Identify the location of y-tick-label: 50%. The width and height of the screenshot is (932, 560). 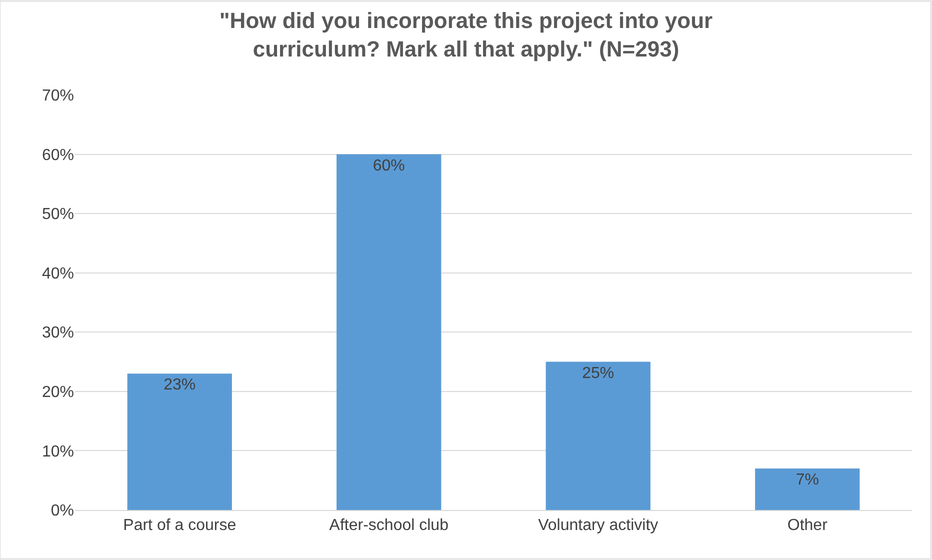
(58, 215).